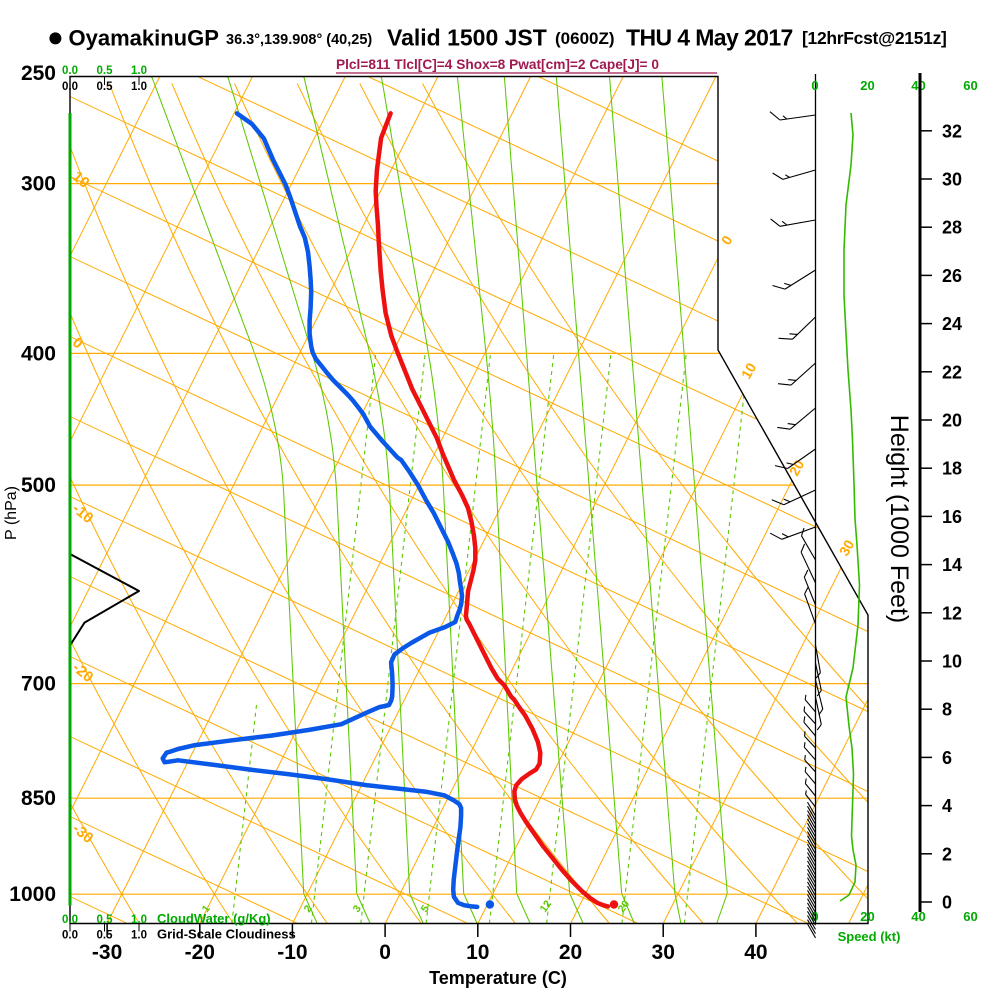  What do you see at coordinates (38, 73) in the screenshot?
I see `svg-text: 250` at bounding box center [38, 73].